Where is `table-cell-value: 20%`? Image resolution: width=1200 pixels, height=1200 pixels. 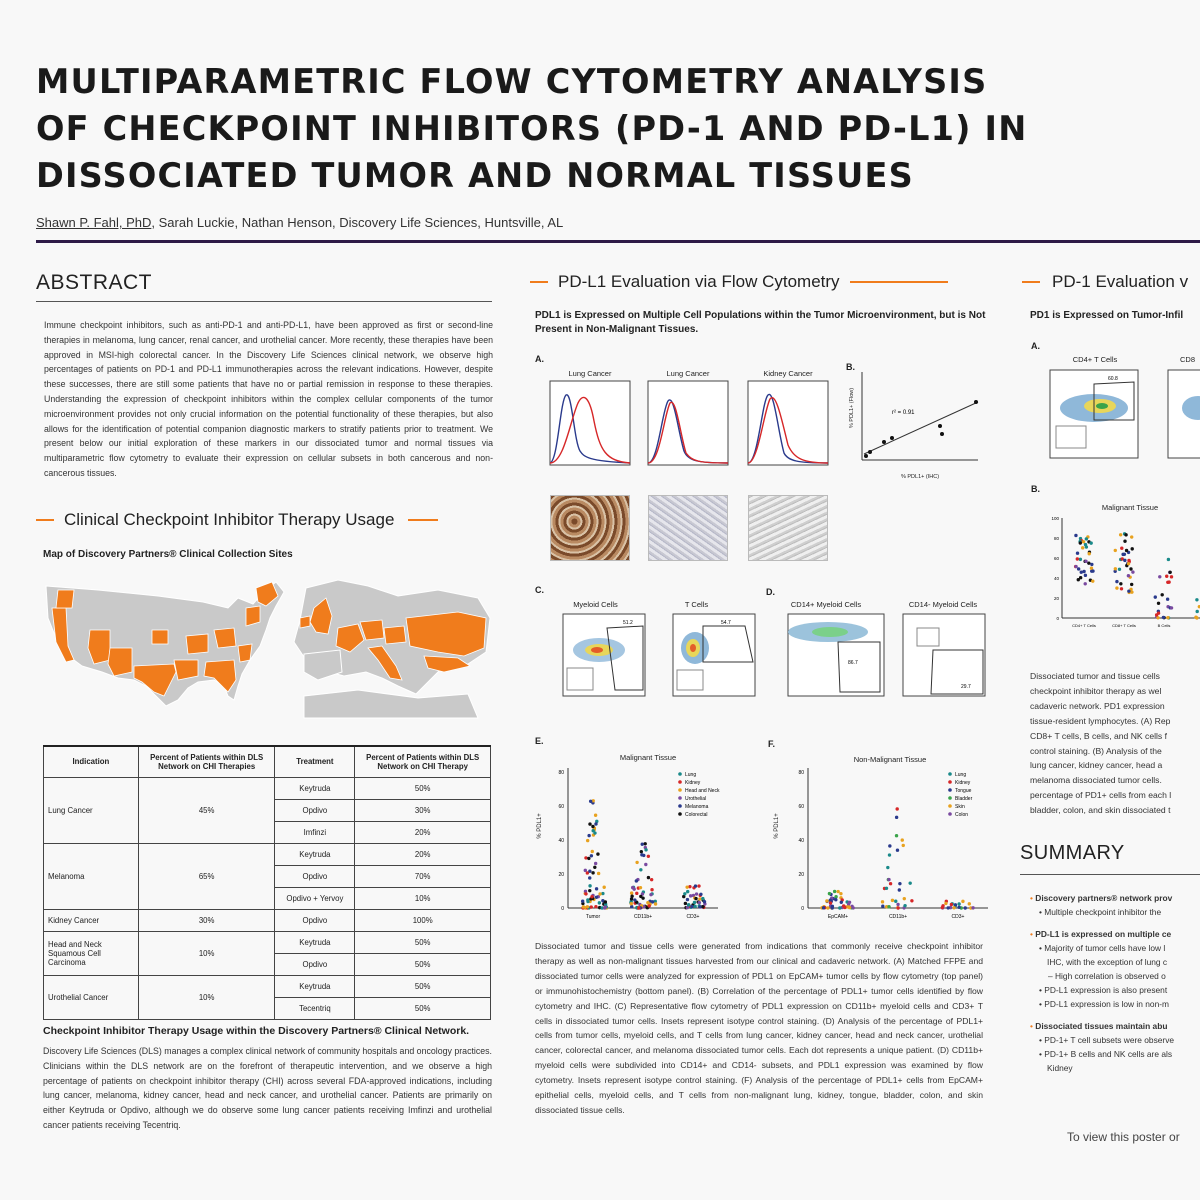 table-cell-value: 20% is located at coordinates (422, 832).